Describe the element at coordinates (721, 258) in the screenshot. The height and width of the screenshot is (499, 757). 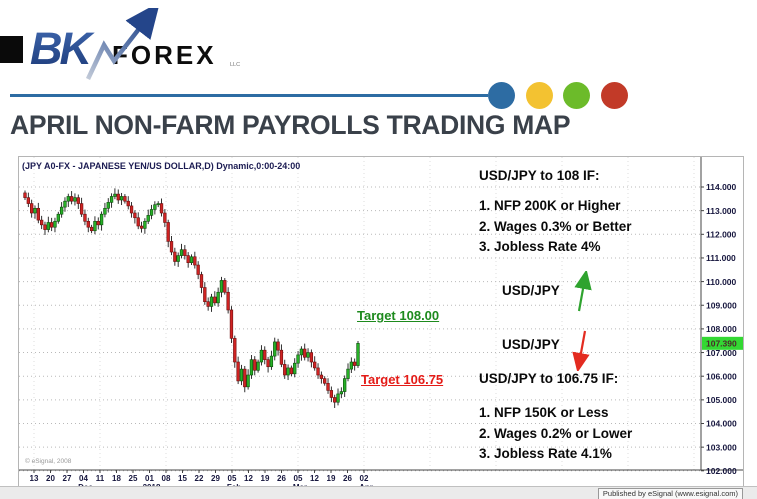
I see `y-axis-label: 111.000` at that location.